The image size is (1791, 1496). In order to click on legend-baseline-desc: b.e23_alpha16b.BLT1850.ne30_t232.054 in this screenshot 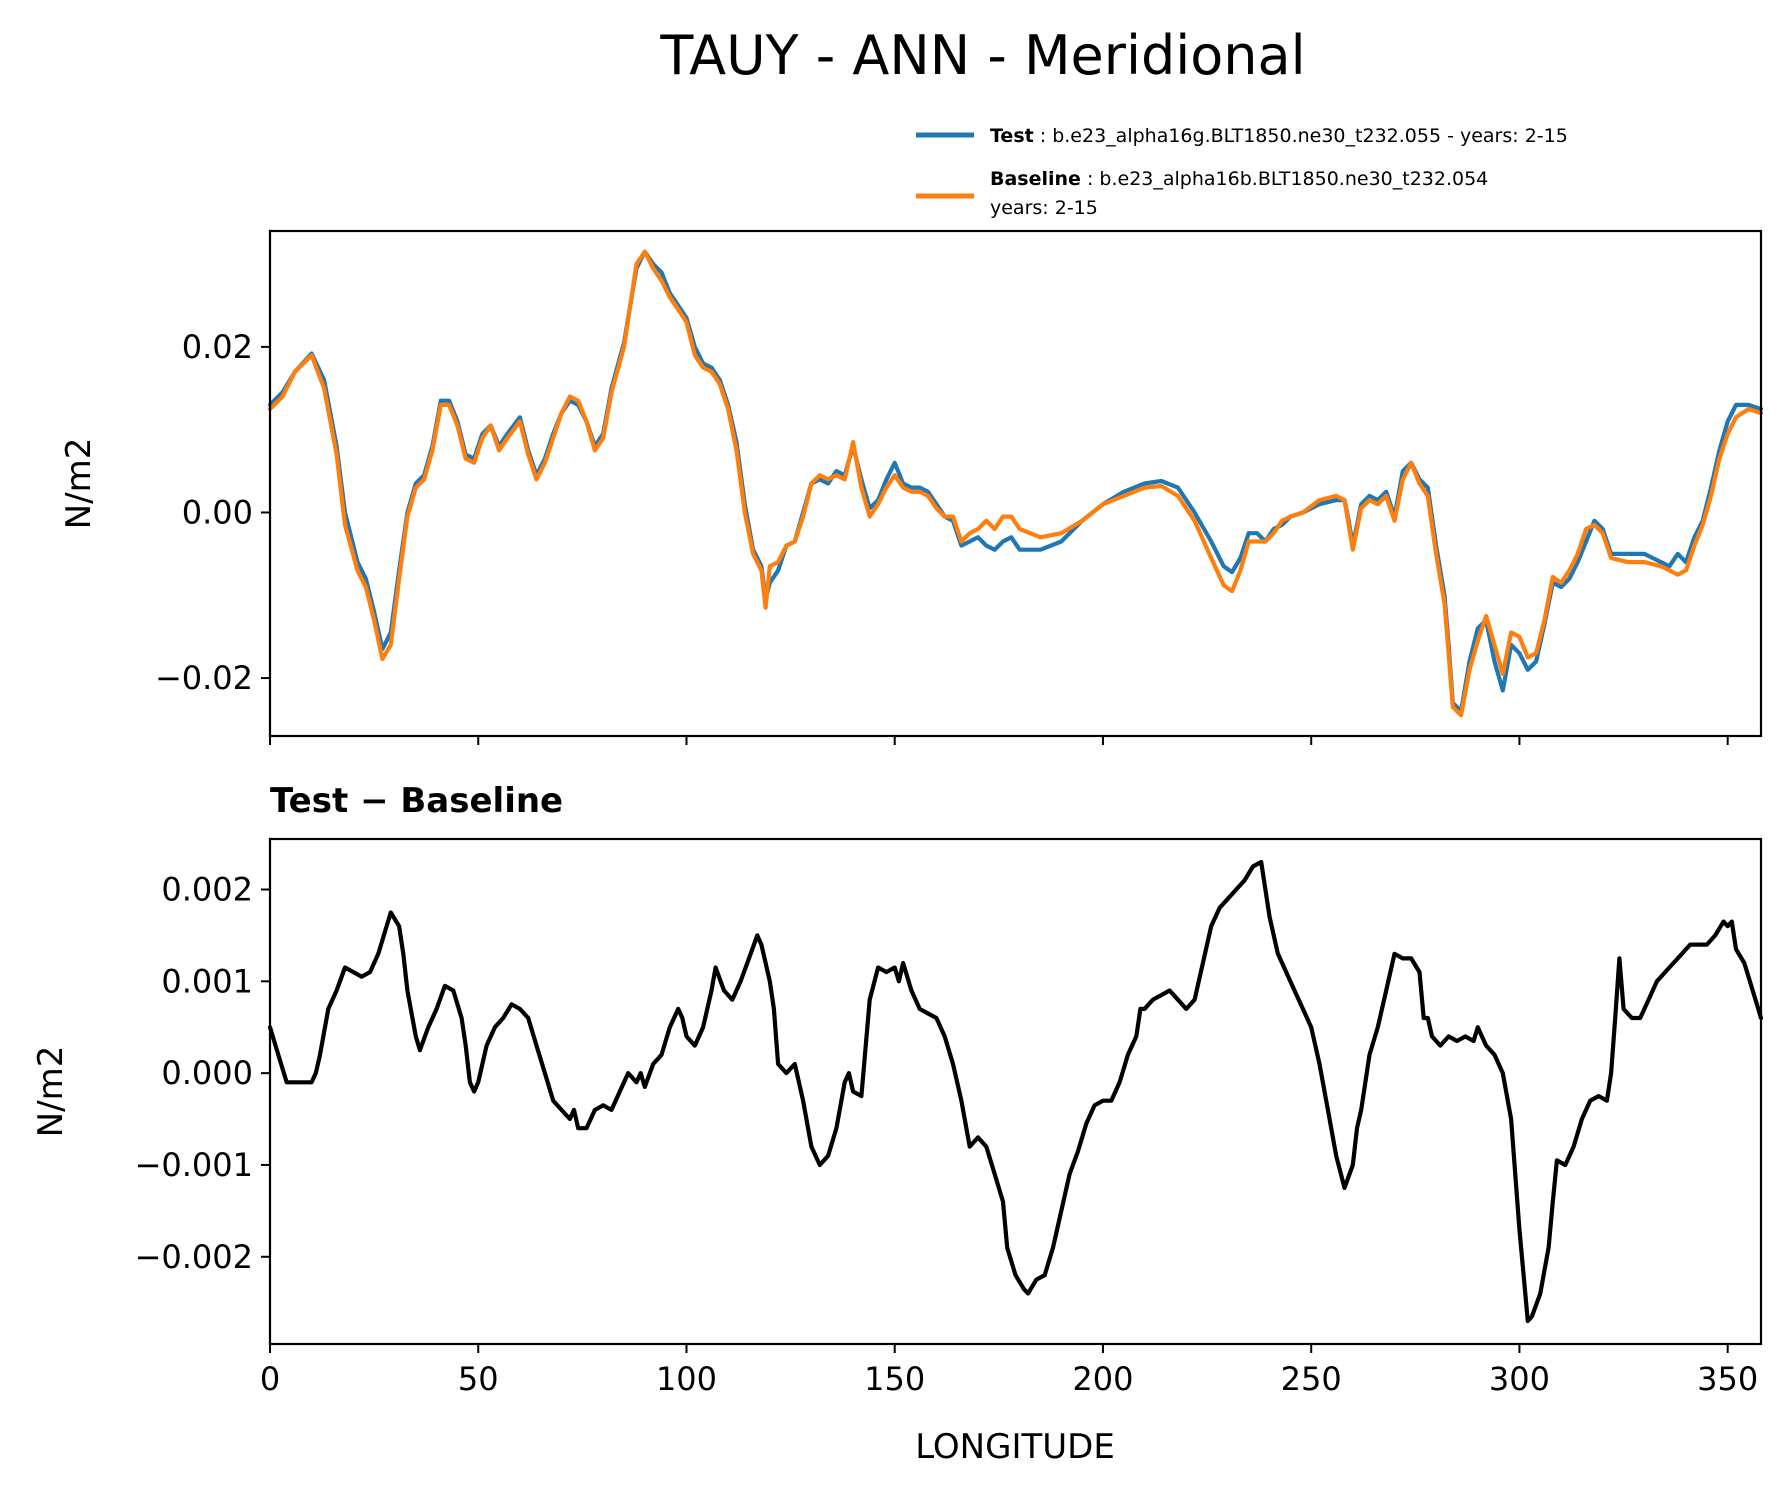, I will do `click(1293, 179)`.